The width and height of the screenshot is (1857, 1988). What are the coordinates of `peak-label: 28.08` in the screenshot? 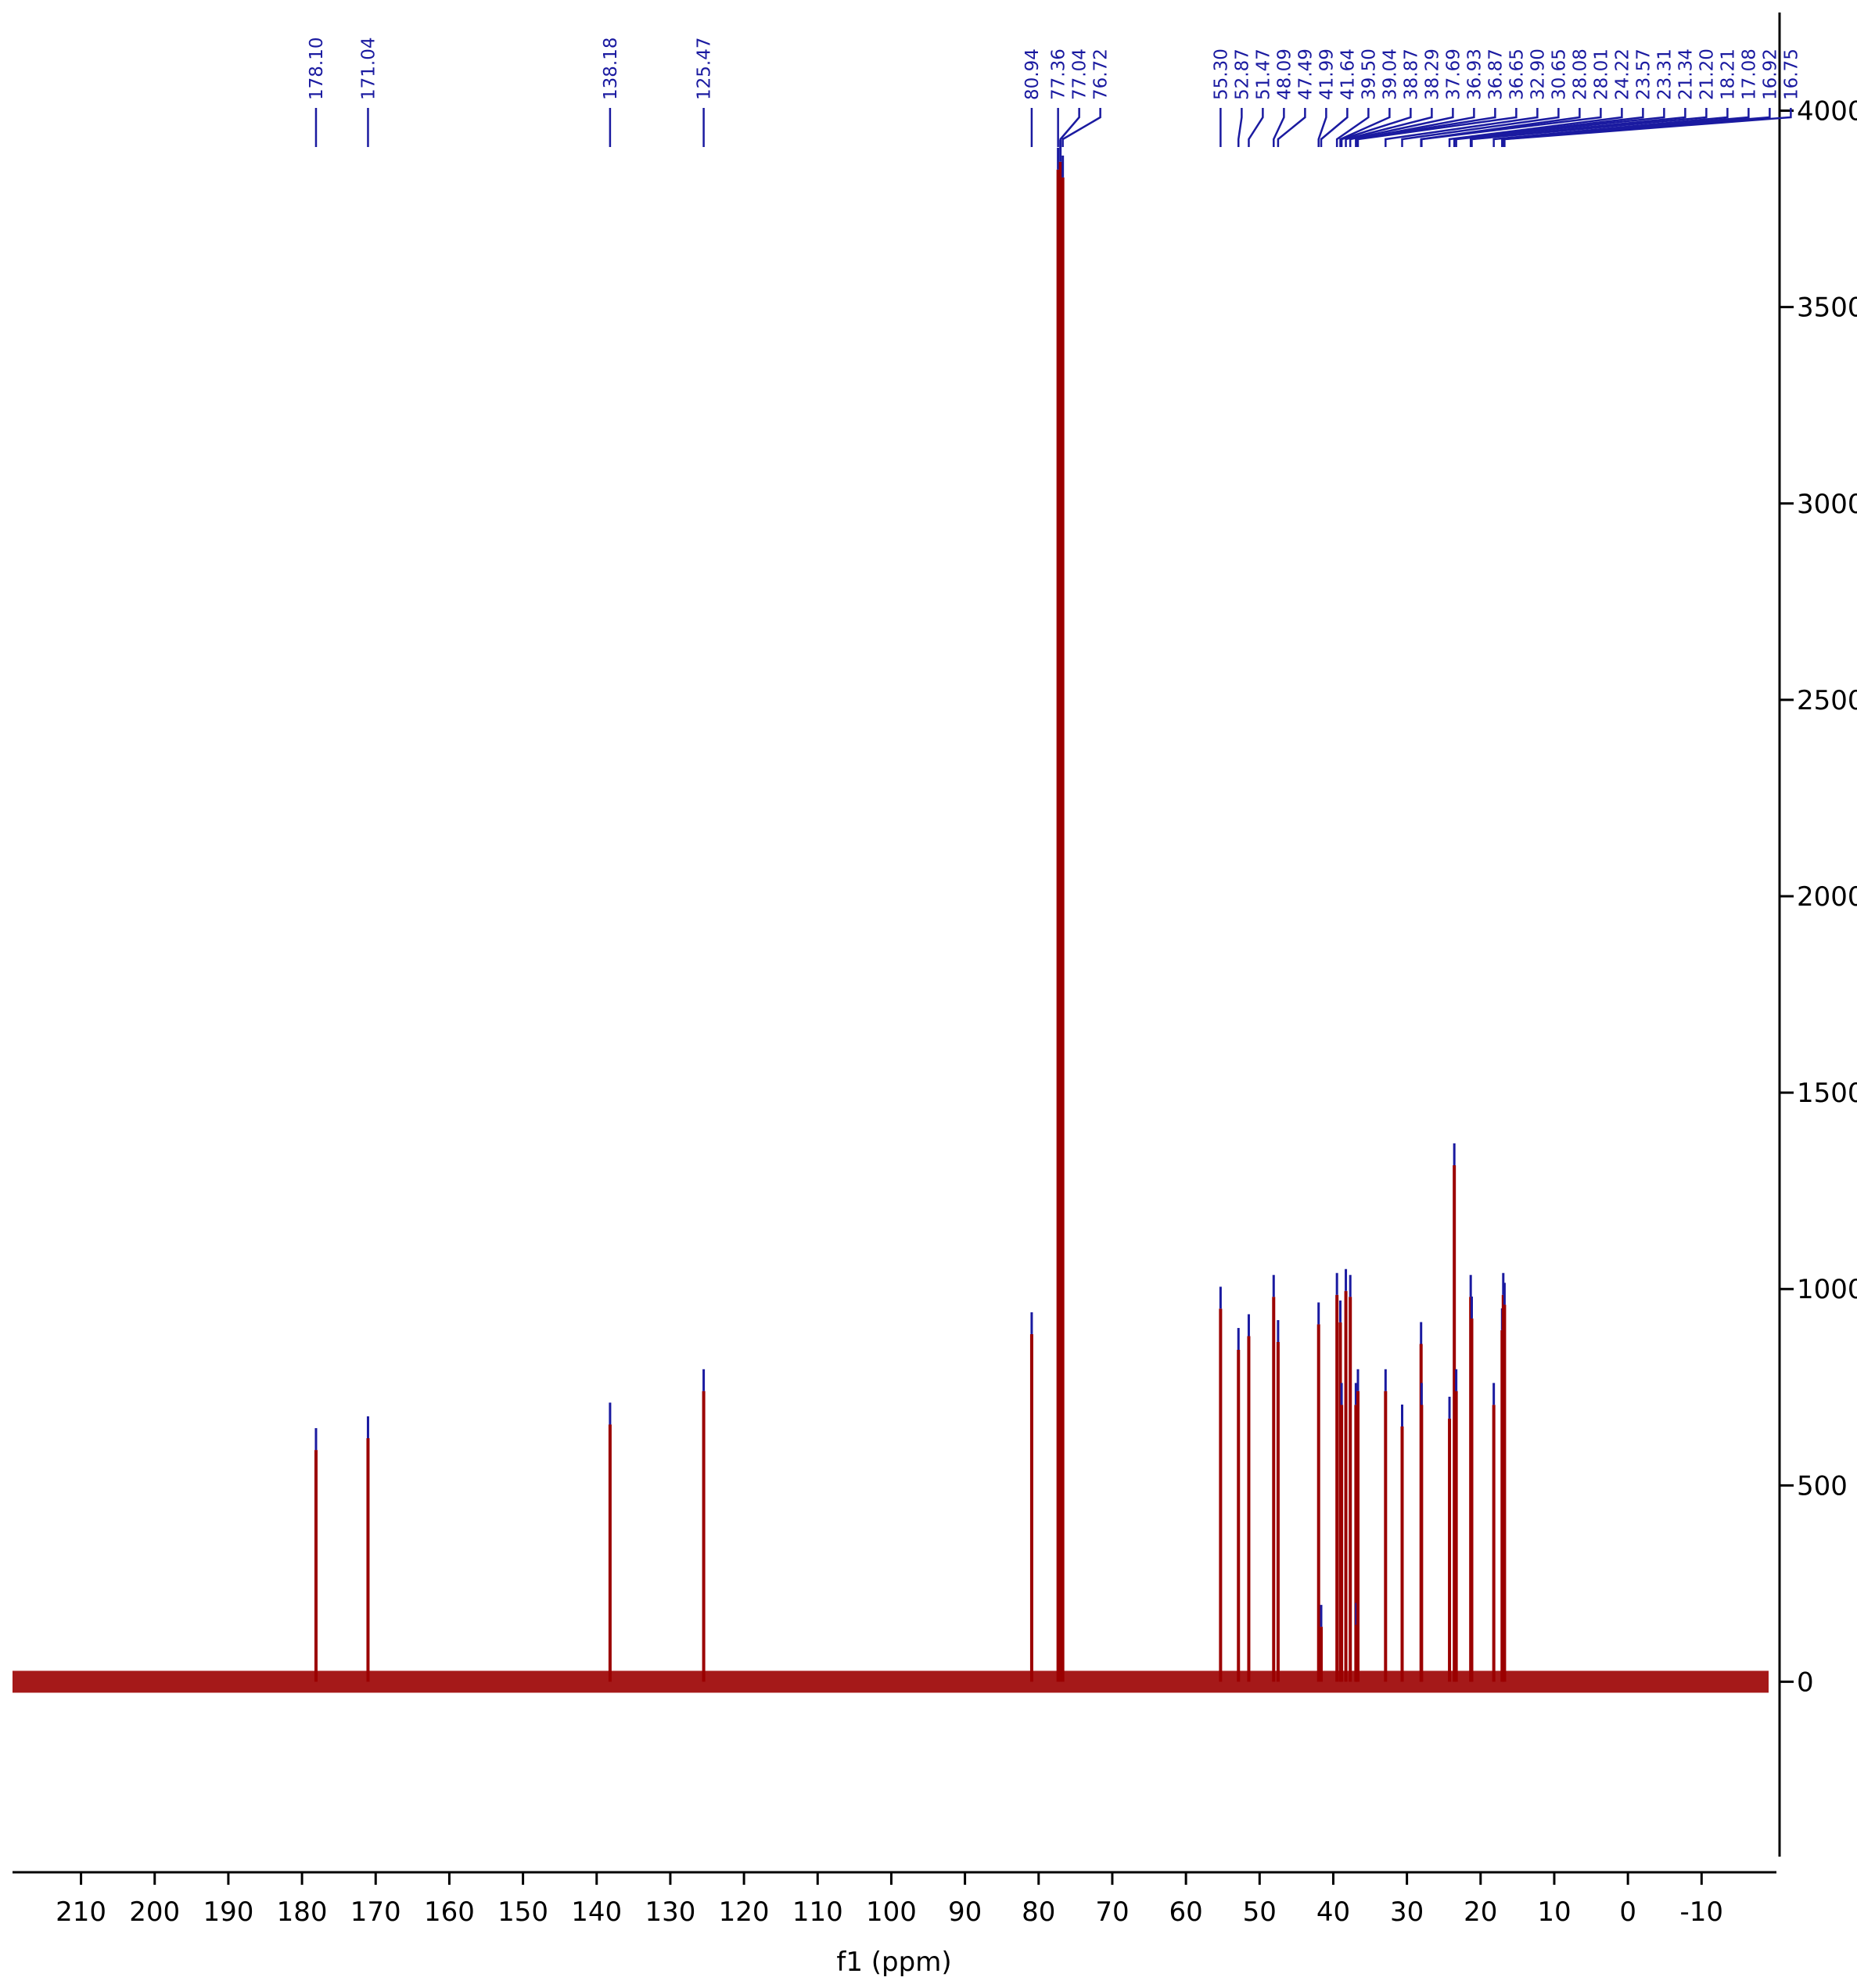 It's located at (1580, 74).